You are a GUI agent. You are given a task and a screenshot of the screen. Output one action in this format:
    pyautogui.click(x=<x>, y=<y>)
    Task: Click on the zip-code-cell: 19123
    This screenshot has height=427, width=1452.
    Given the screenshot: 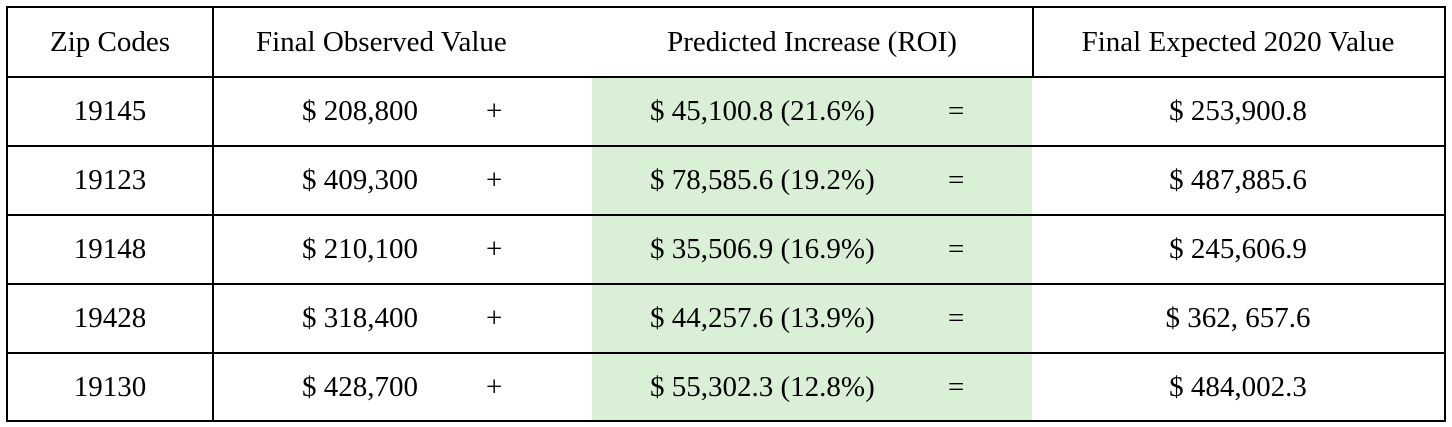 What is the action you would take?
    pyautogui.click(x=110, y=180)
    